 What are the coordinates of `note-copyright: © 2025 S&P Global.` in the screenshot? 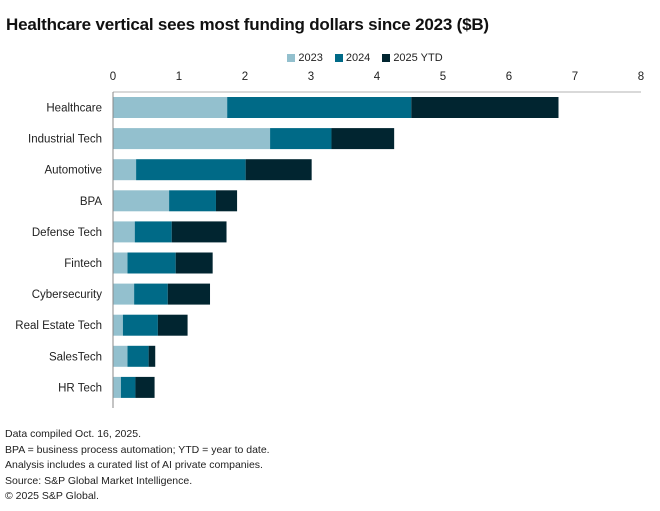 It's located at (52, 496).